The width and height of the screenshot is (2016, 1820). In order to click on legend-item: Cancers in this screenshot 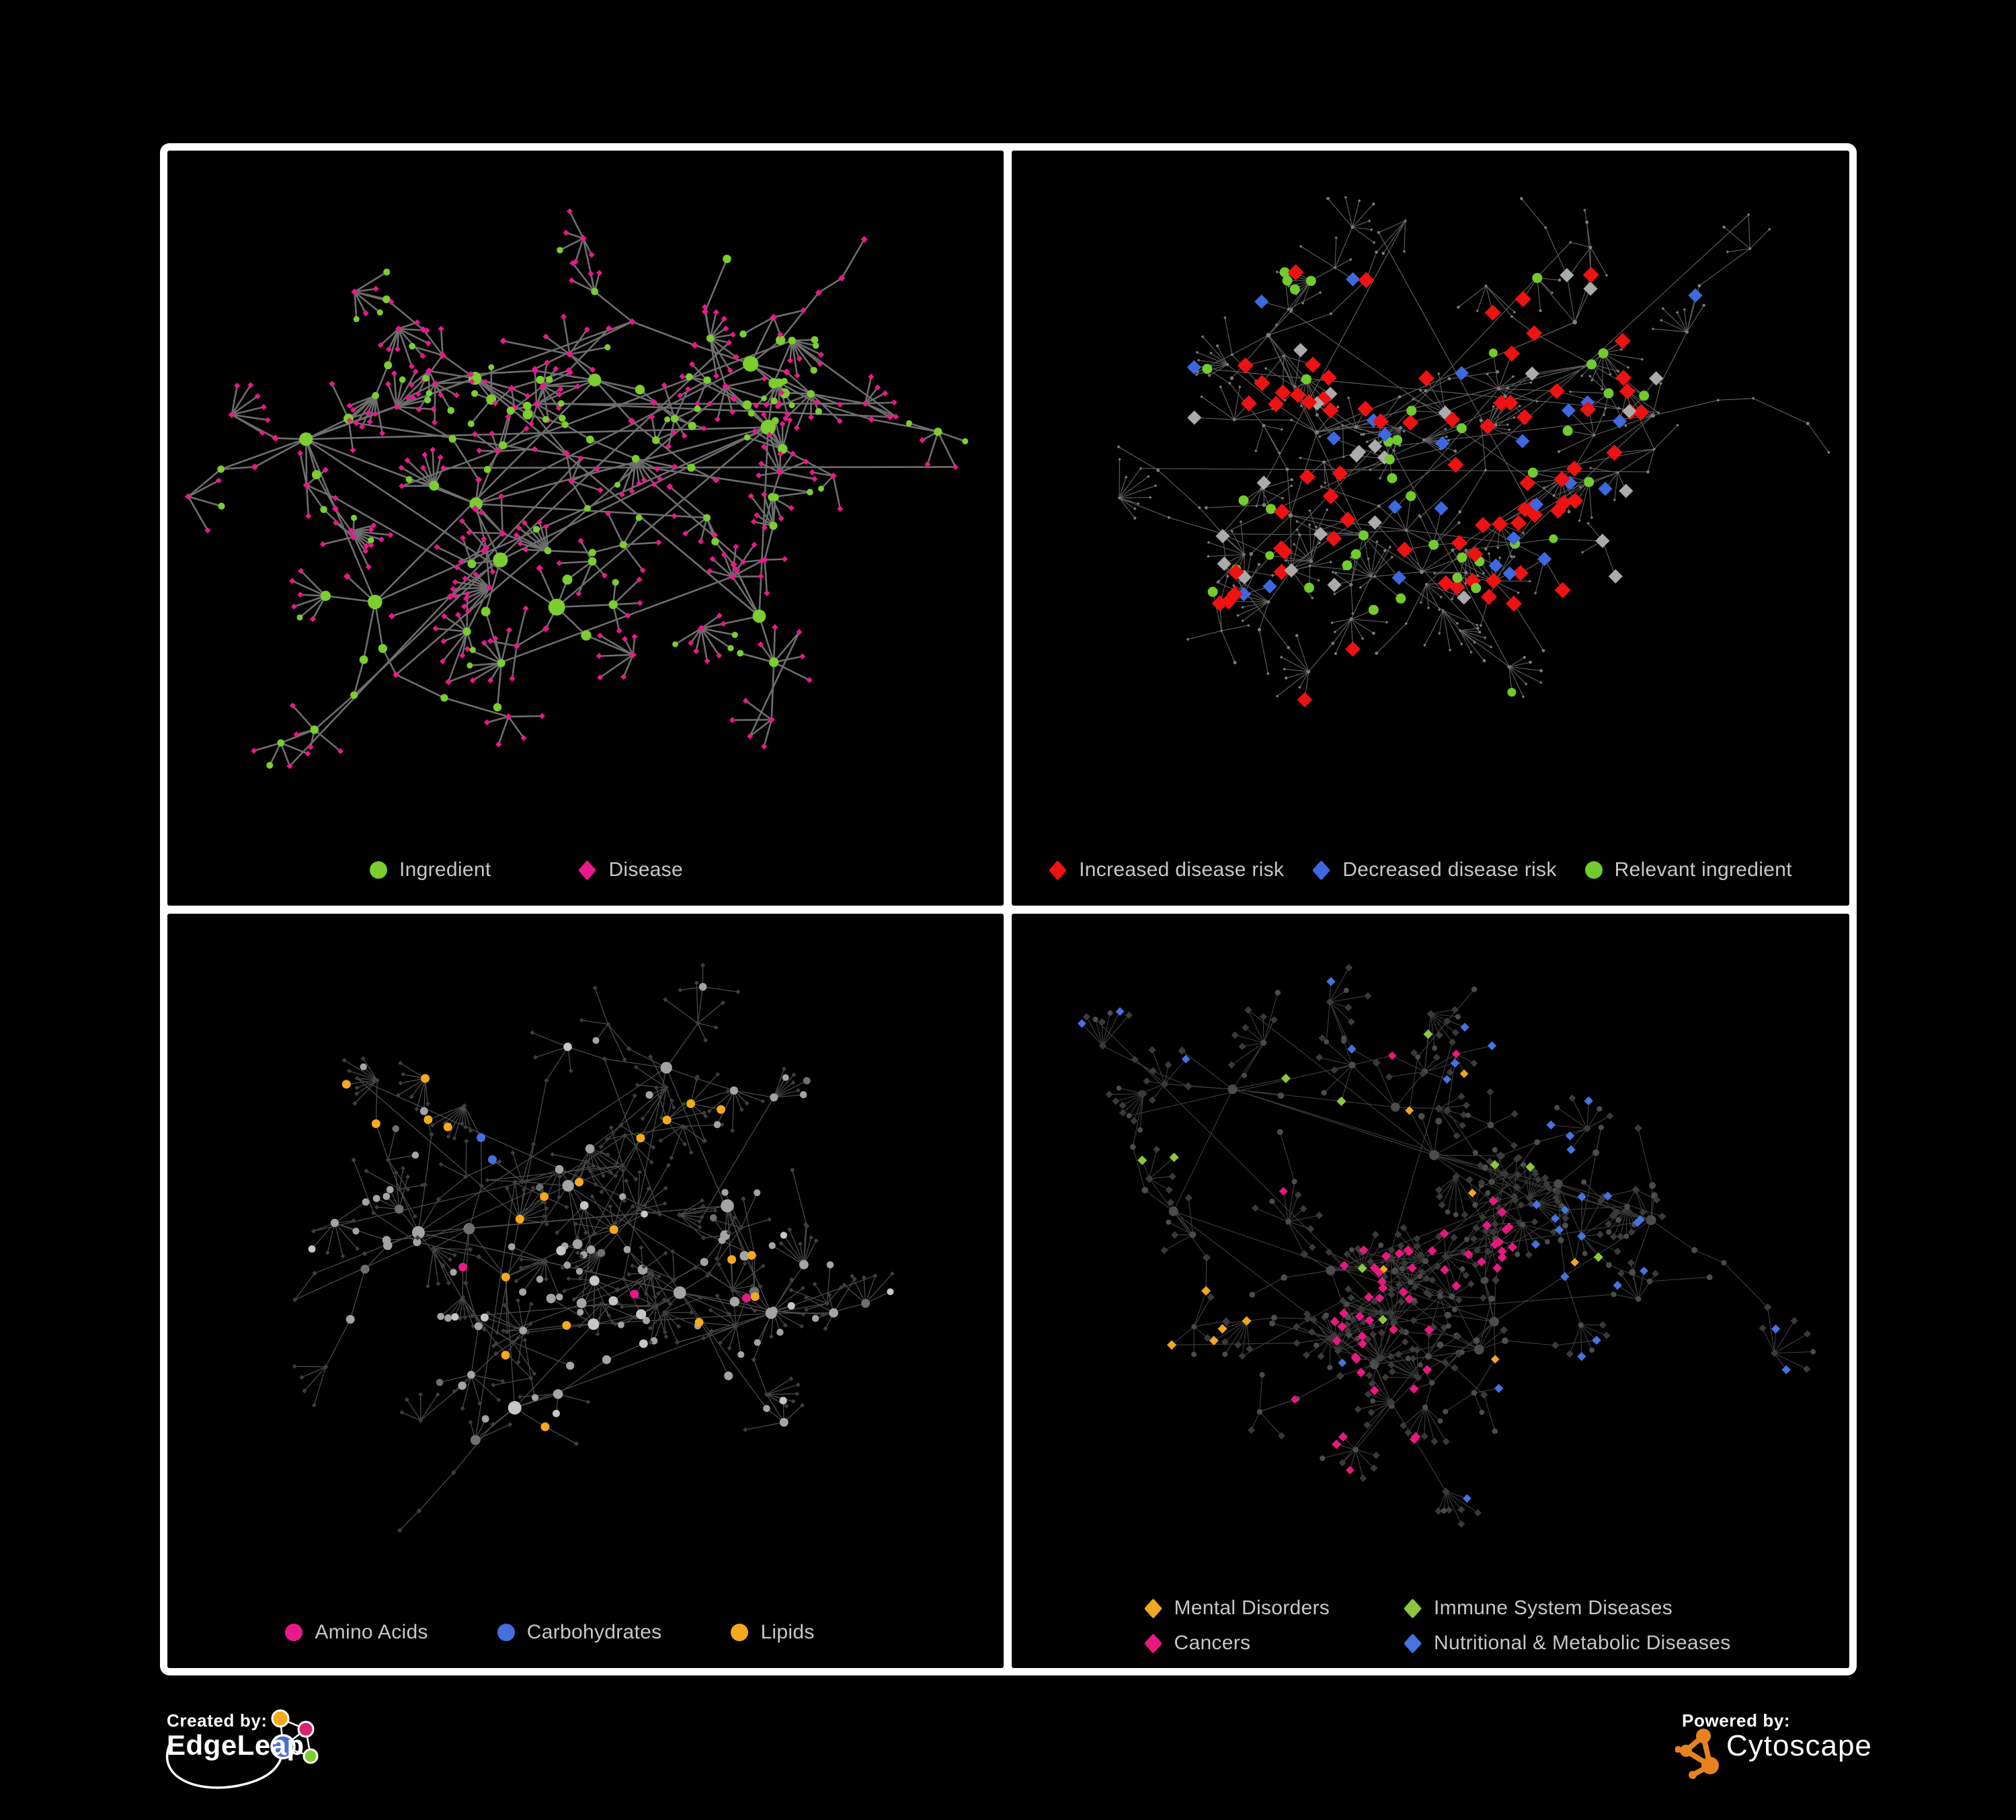, I will do `click(1236, 1643)`.